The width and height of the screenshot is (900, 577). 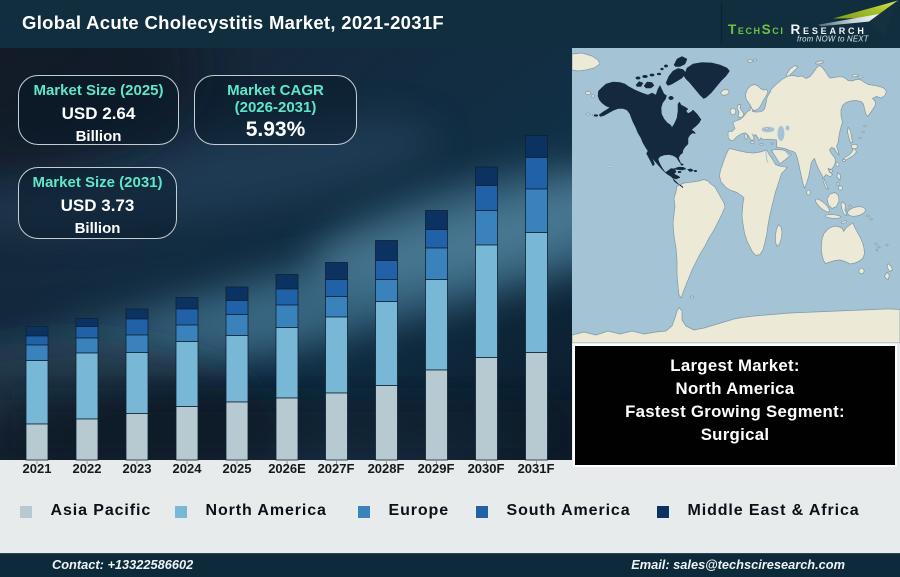 What do you see at coordinates (833, 39) in the screenshot?
I see `svg-text: from NOW to NEXT` at bounding box center [833, 39].